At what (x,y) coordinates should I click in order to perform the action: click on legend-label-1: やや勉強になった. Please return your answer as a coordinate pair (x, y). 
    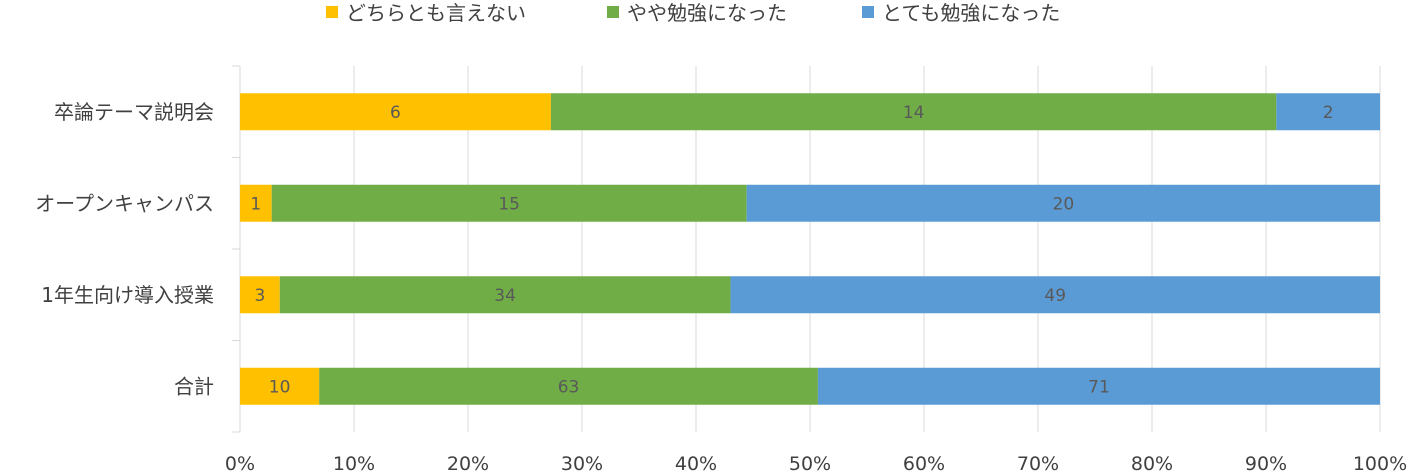
    Looking at the image, I should click on (707, 13).